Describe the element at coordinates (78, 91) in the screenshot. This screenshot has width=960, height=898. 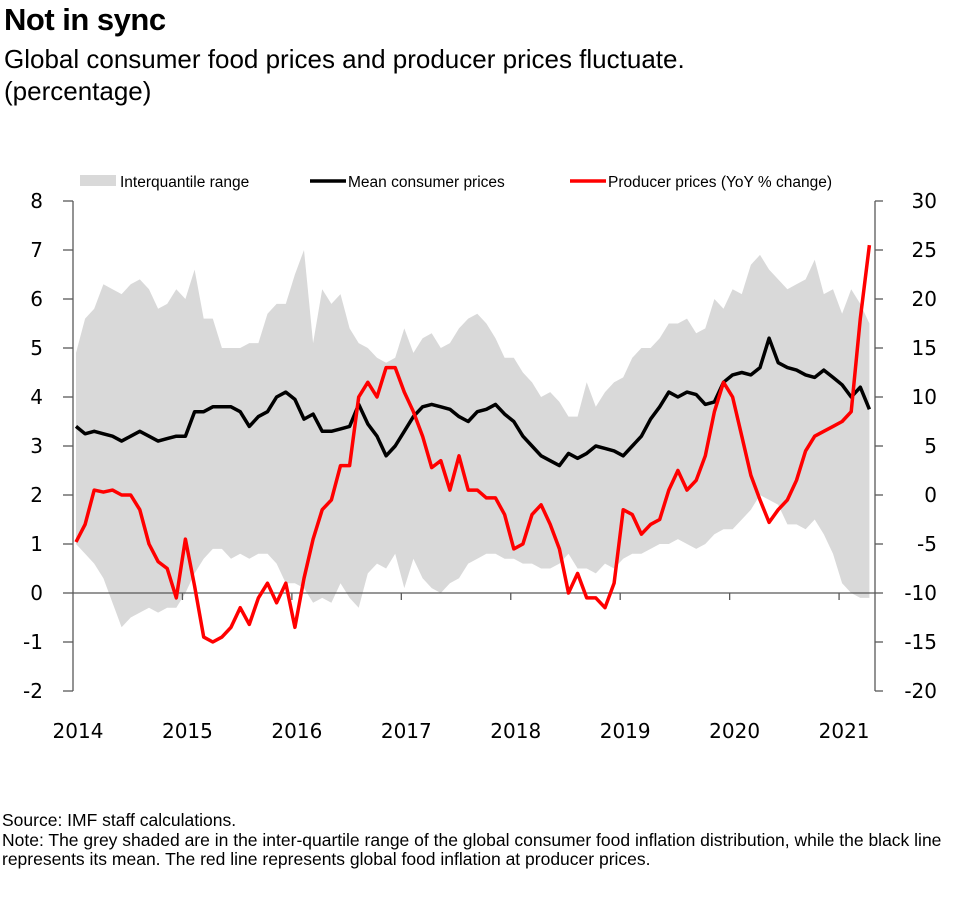
I see `unit-note: (percentage)` at that location.